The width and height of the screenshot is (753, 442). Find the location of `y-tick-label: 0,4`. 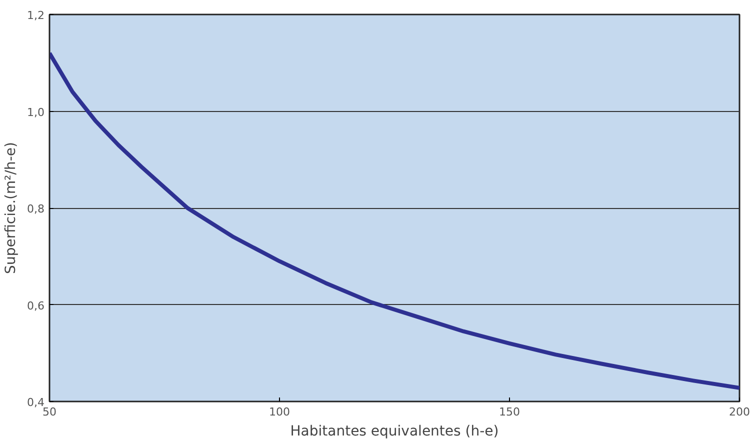

y-tick-label: 0,4 is located at coordinates (36, 402).